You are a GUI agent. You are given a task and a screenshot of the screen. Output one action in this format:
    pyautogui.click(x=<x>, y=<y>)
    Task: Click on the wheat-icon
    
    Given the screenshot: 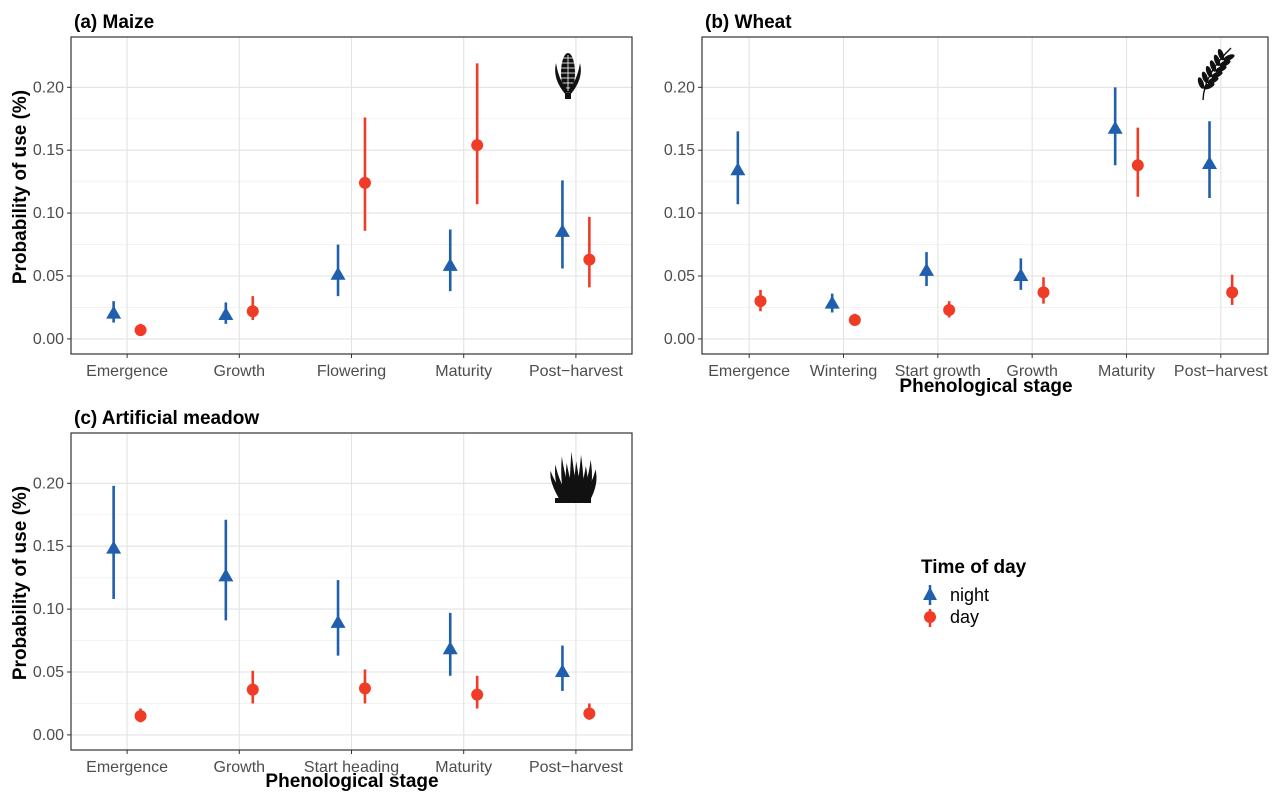 What is the action you would take?
    pyautogui.click(x=1216, y=74)
    